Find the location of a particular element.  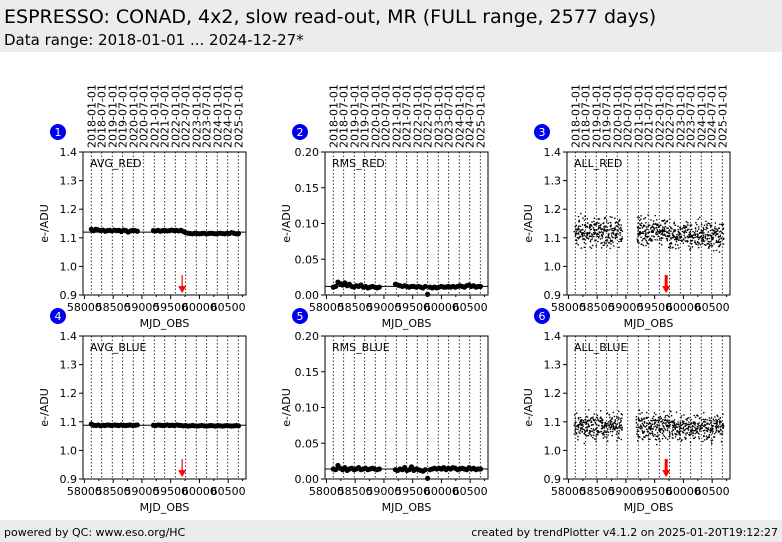

y-axis-label: e-/ADU is located at coordinates (44, 407).